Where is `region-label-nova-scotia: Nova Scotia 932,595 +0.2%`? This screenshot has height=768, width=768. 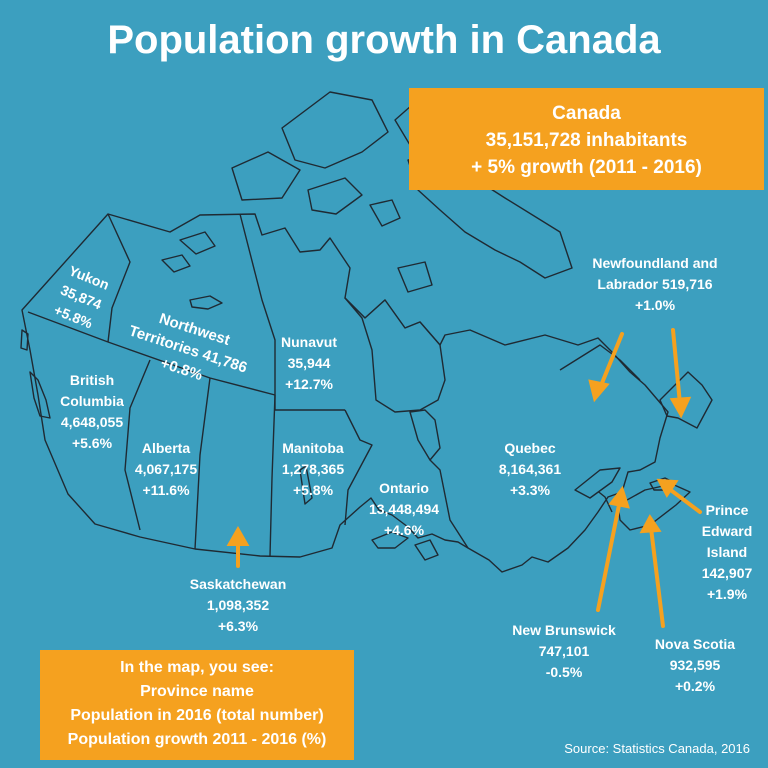 region-label-nova-scotia: Nova Scotia 932,595 +0.2% is located at coordinates (695, 665).